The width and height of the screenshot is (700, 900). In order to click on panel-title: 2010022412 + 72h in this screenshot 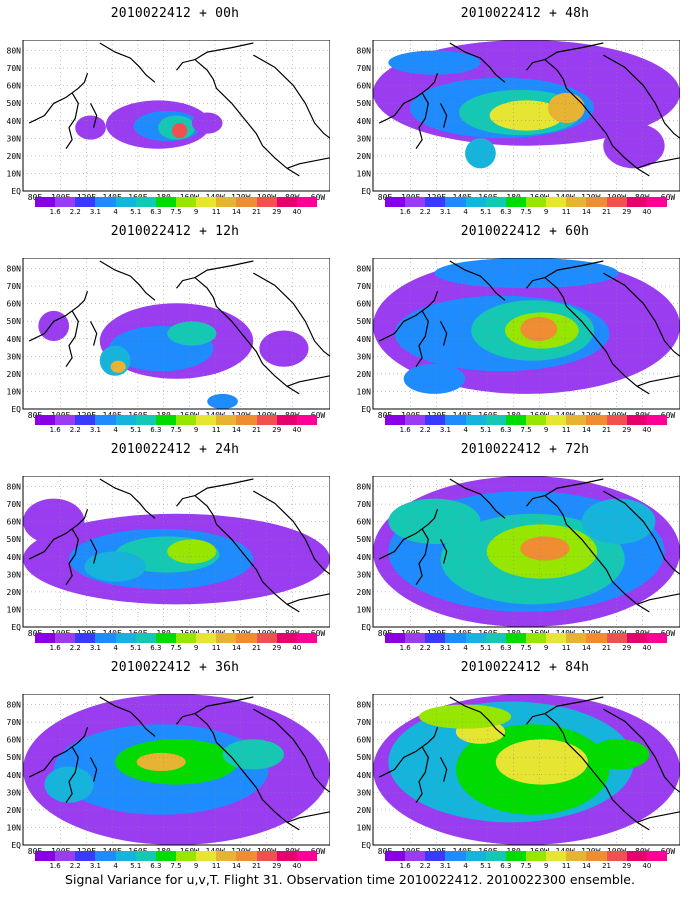, I will do `click(525, 449)`.